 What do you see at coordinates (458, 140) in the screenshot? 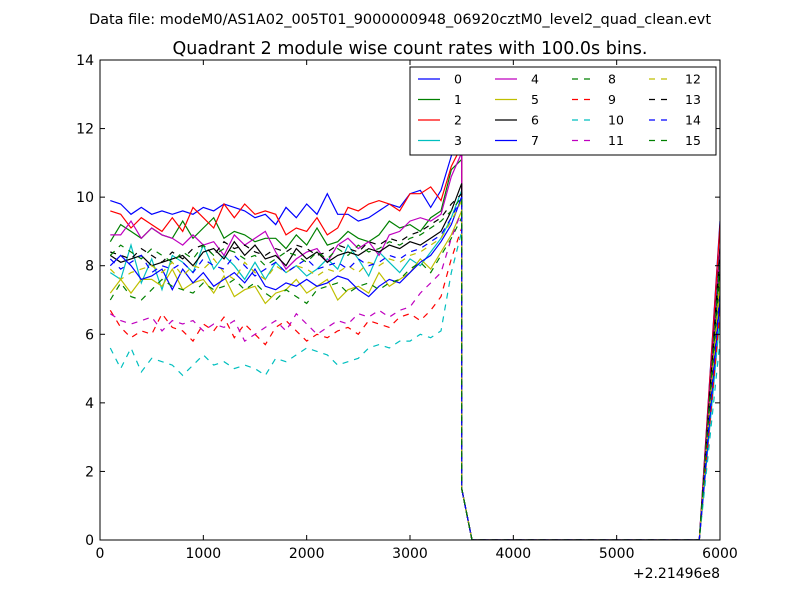
I see `legend-label-3: 3` at bounding box center [458, 140].